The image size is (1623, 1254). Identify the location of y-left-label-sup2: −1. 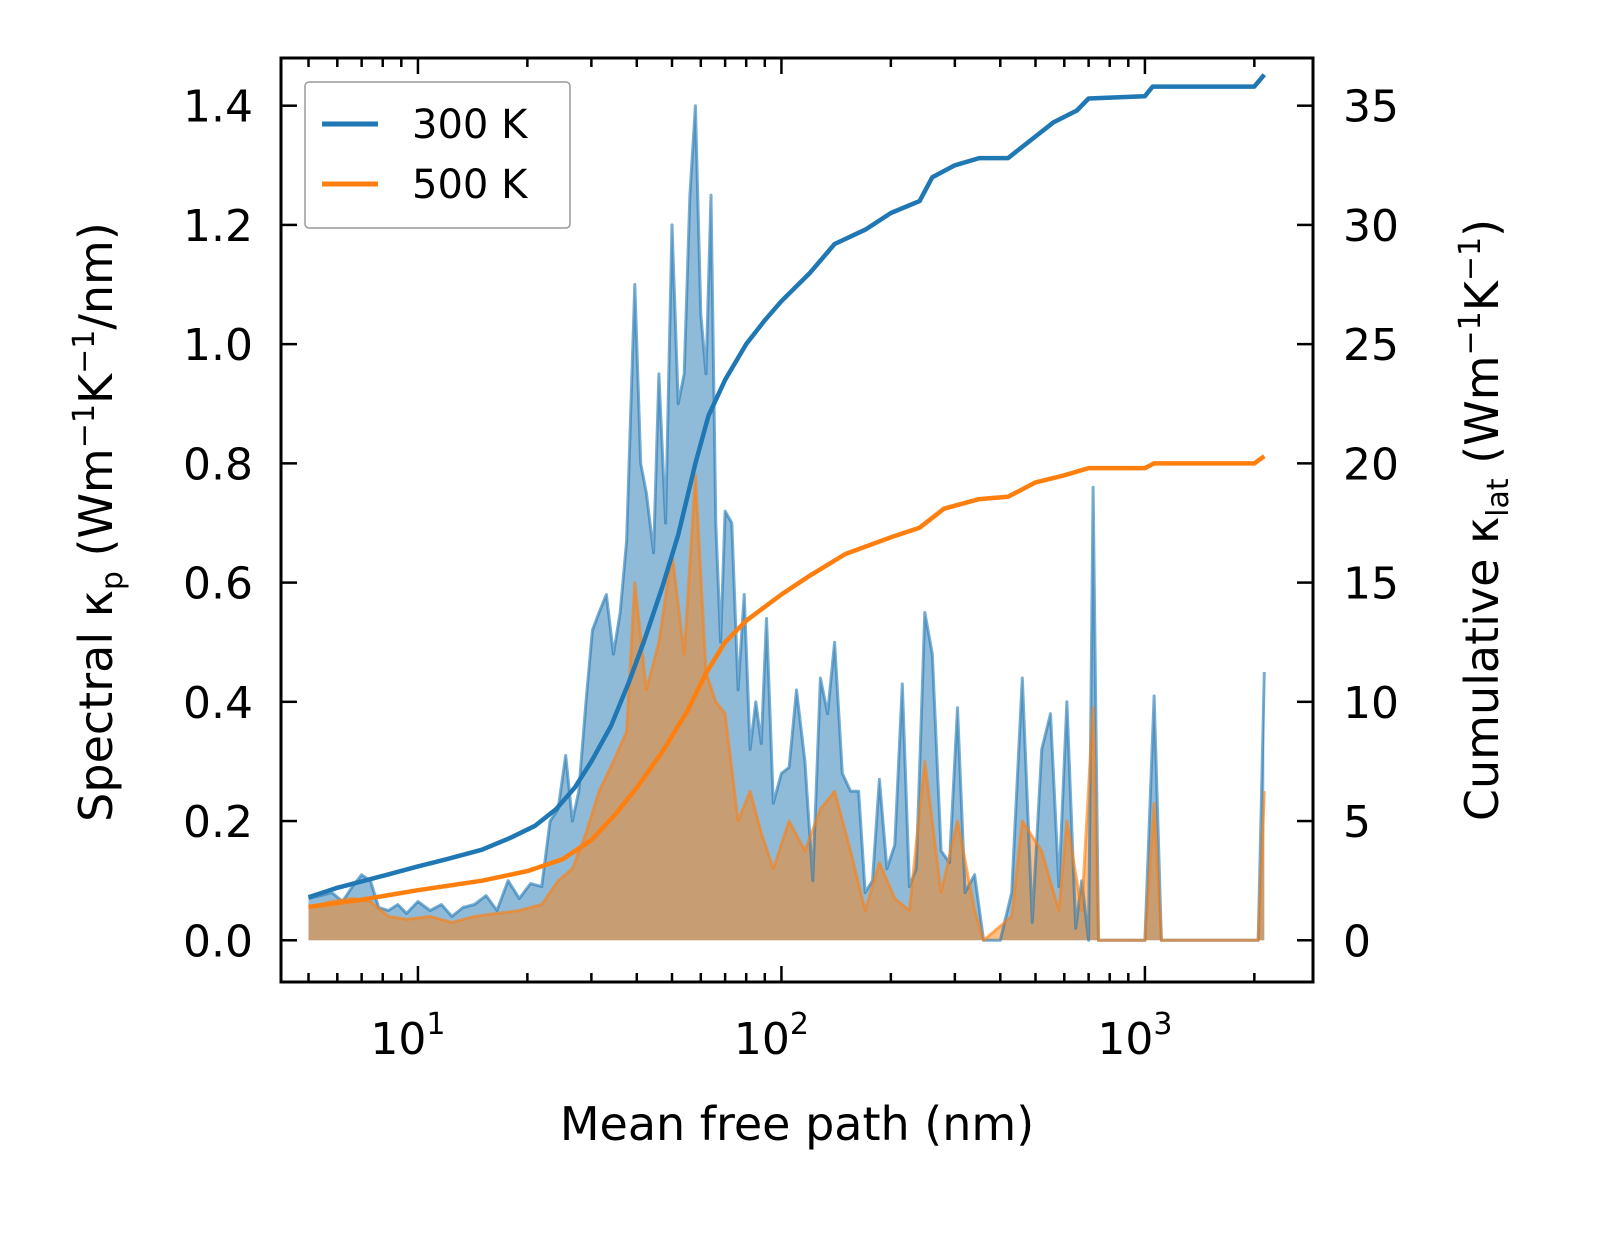
(84, 352).